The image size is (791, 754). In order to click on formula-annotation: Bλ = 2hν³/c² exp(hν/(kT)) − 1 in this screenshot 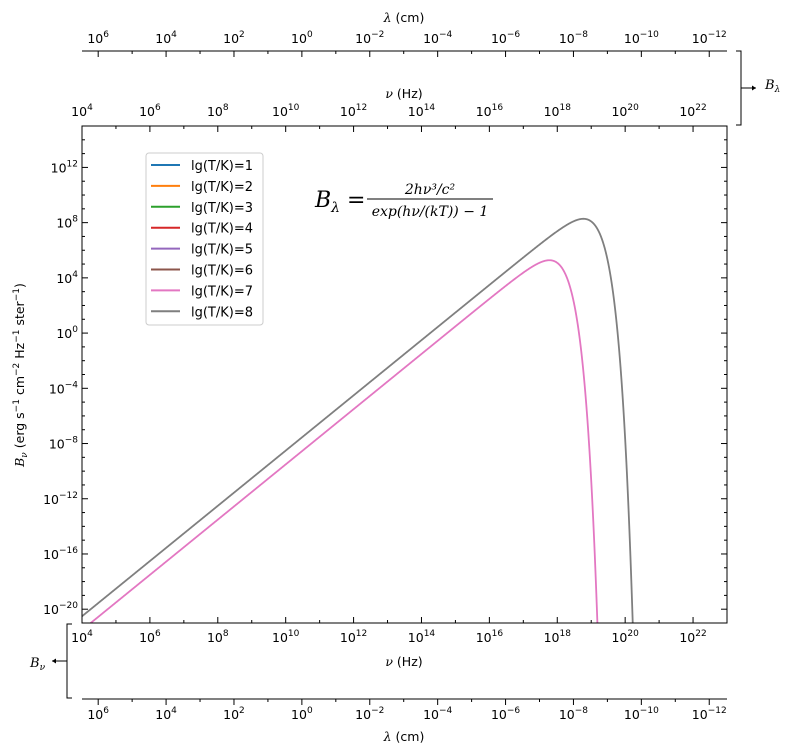, I will do `click(403, 201)`.